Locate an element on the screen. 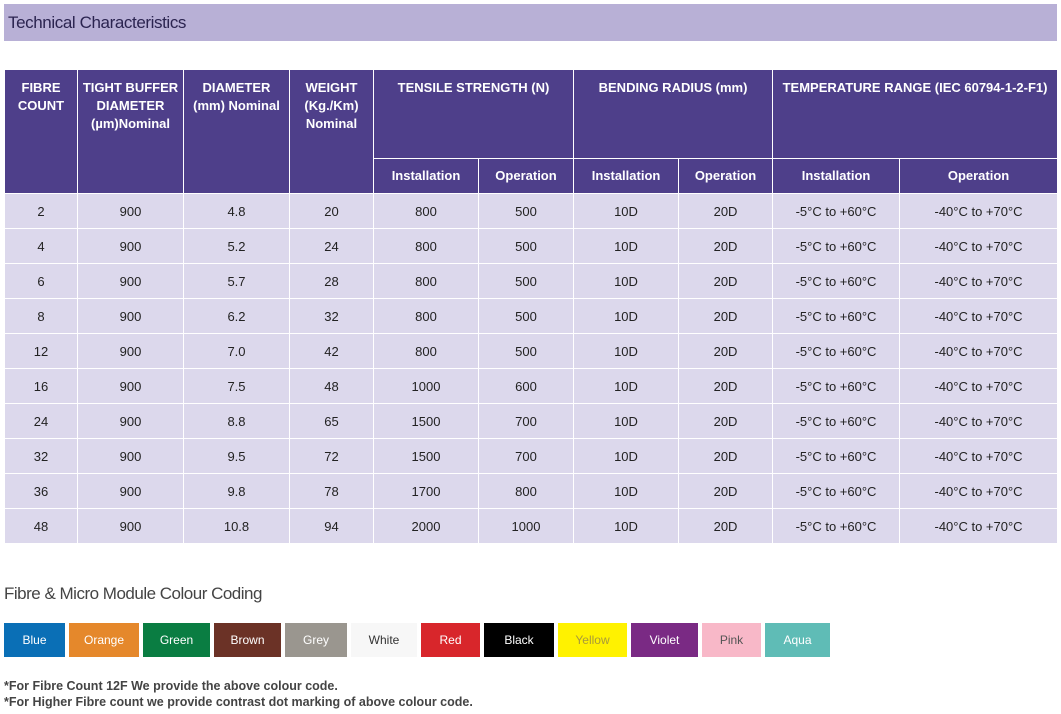  subheader-temperature-installation: Installation is located at coordinates (836, 176).